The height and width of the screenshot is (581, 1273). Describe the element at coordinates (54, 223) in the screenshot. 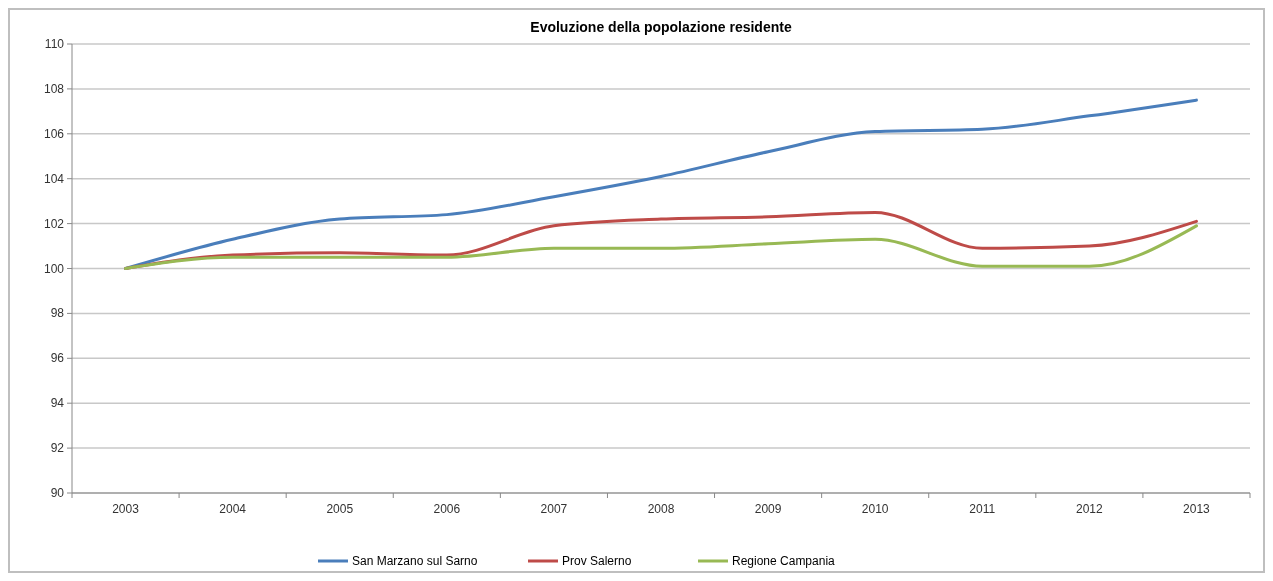

I see `y-tick-label: 102` at that location.